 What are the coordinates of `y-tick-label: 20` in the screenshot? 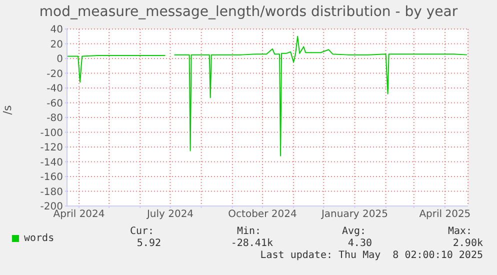 It's located at (56, 44).